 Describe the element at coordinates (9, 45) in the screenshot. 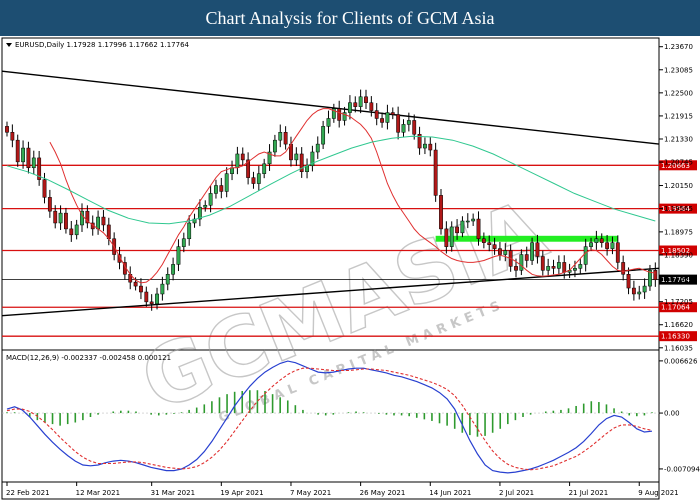

I see `dropdown-arrow-icon` at that location.